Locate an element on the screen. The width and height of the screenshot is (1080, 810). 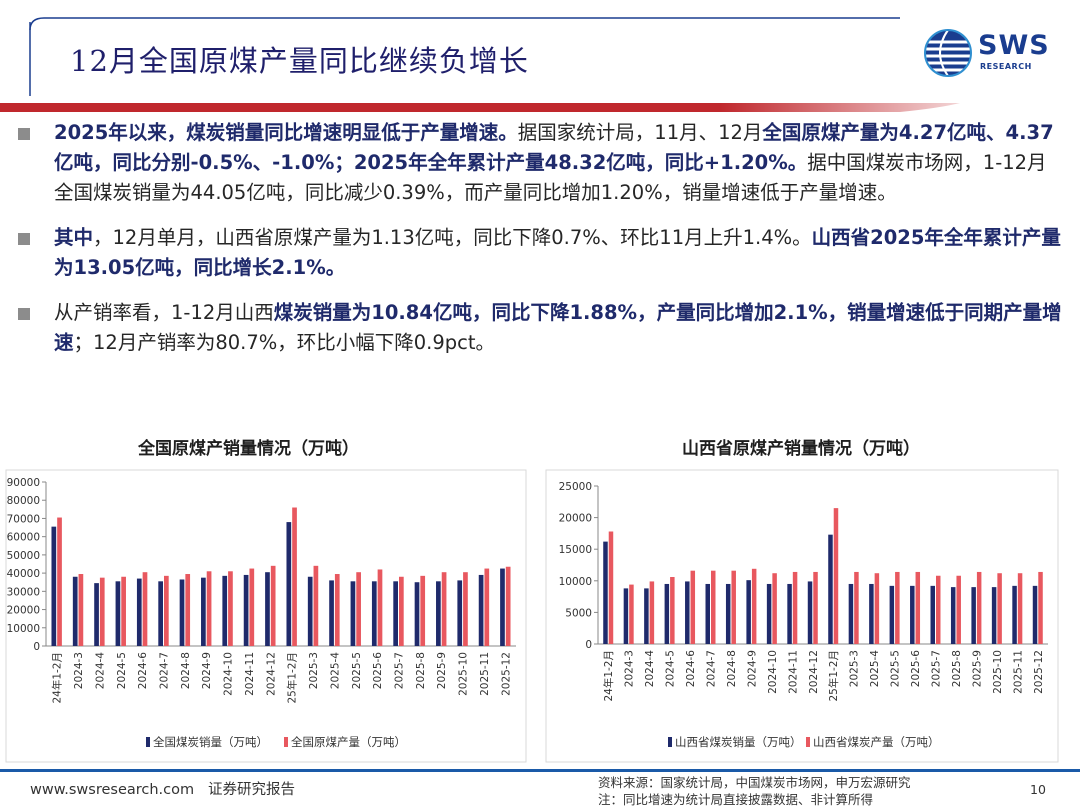
report-type: 证券研究报告 is located at coordinates (251, 790).